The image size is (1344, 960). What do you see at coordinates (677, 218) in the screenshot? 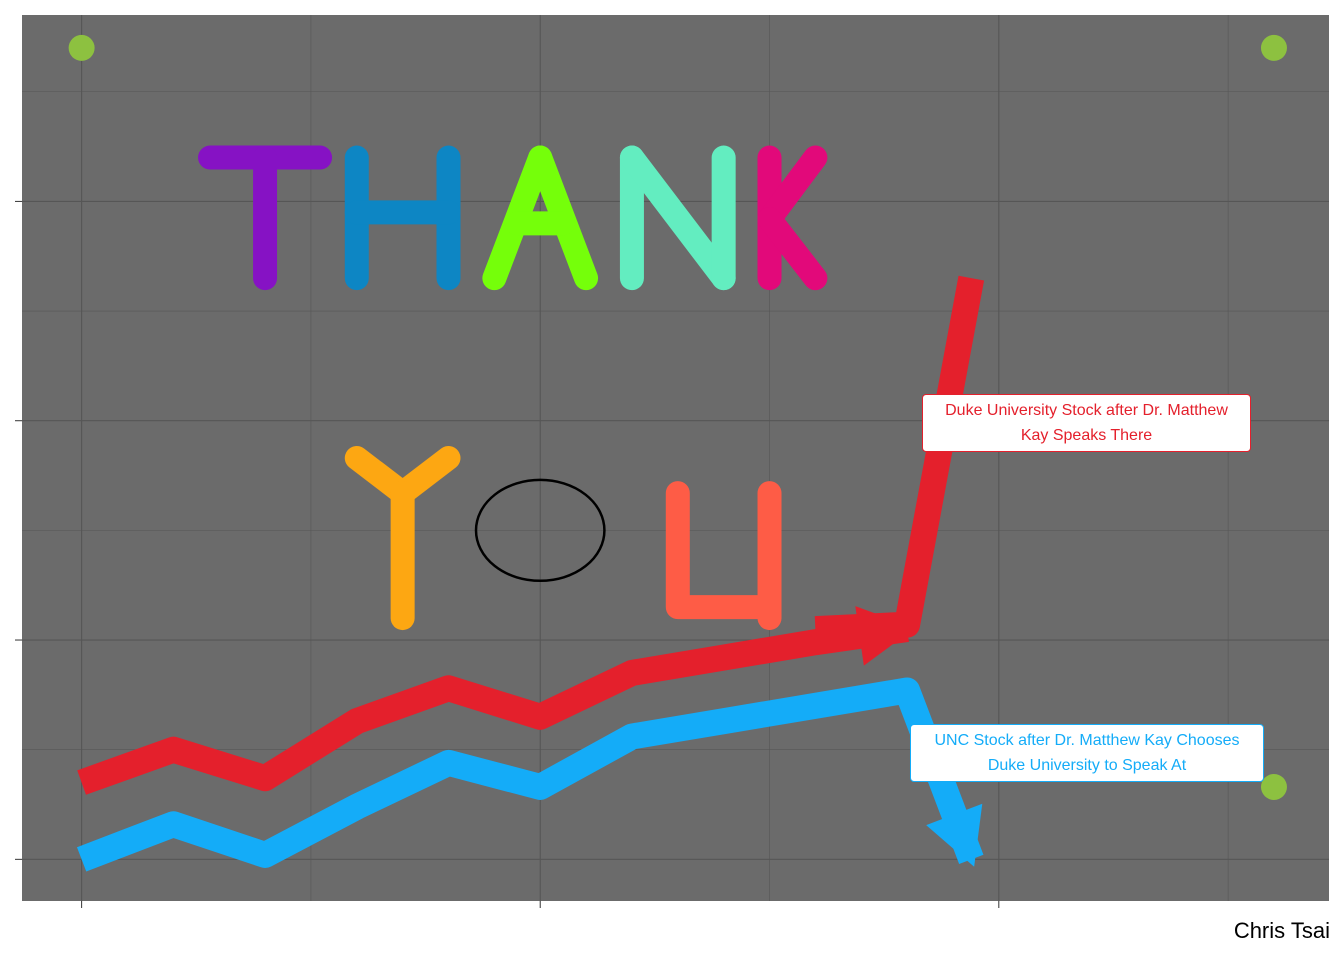
I see `letter-n-stroke` at bounding box center [677, 218].